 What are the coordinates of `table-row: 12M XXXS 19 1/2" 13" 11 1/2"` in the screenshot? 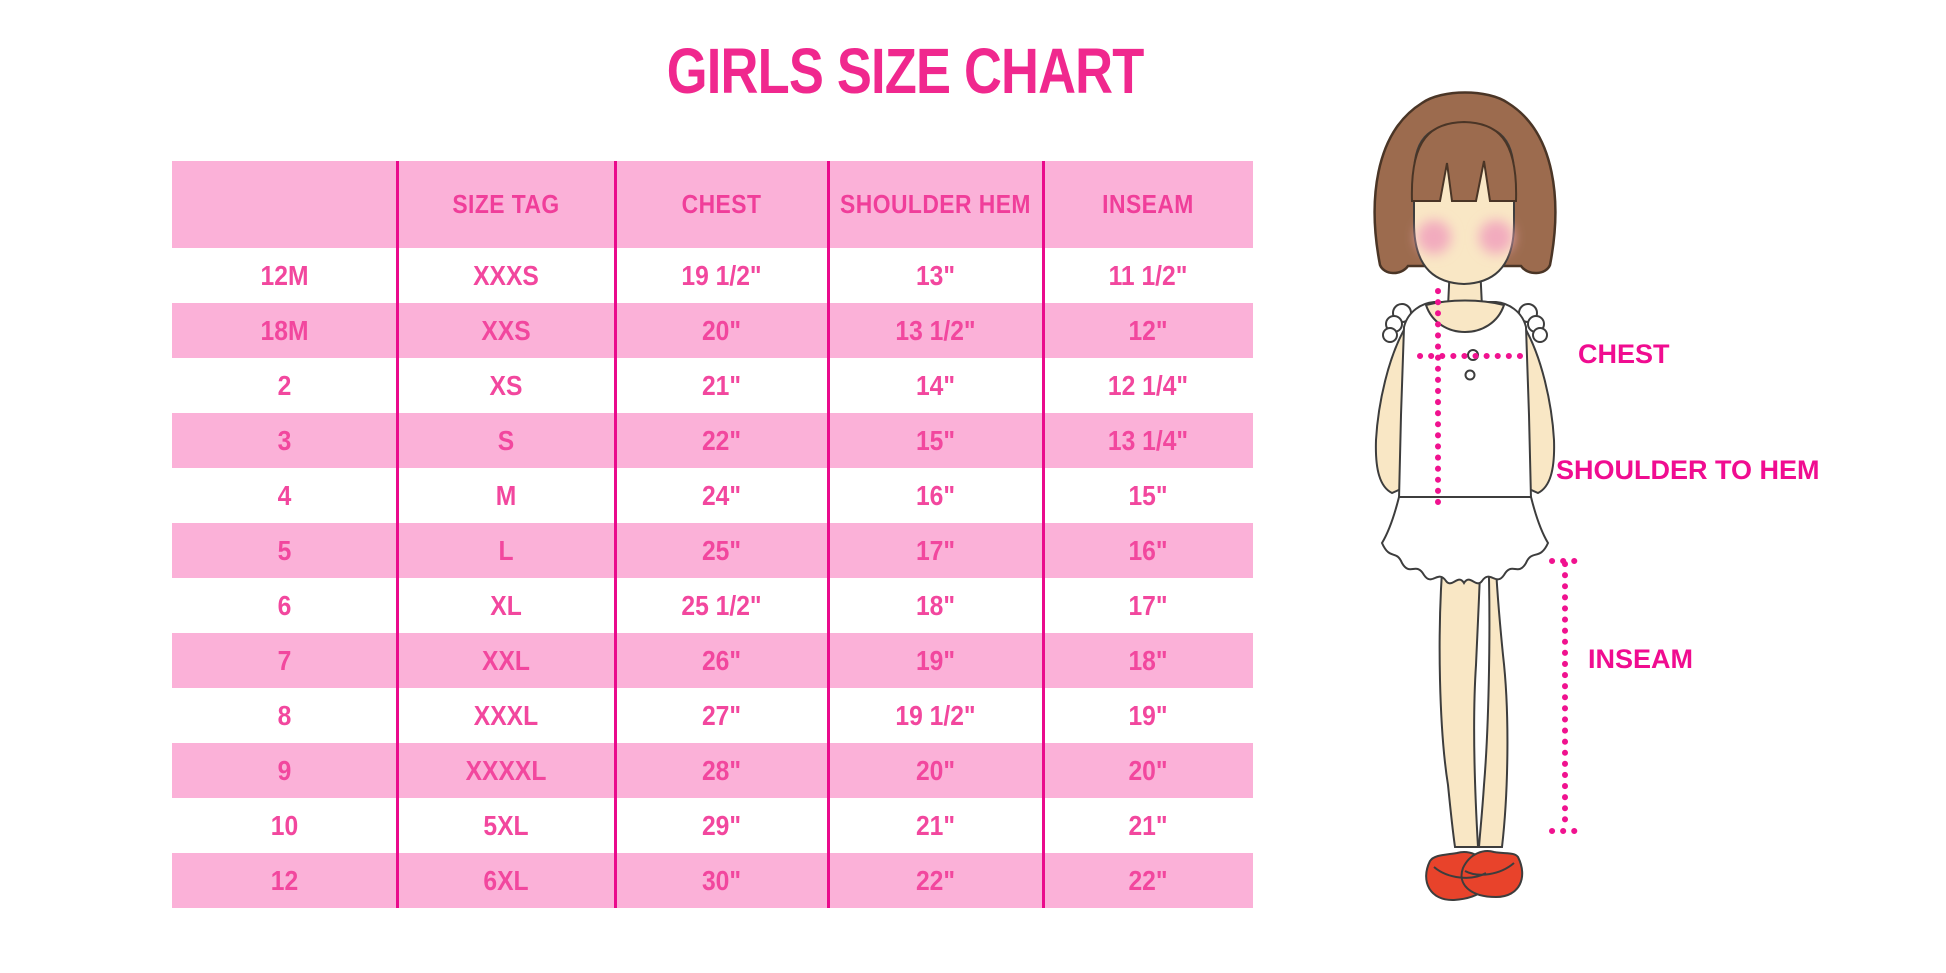 It's located at (712, 275).